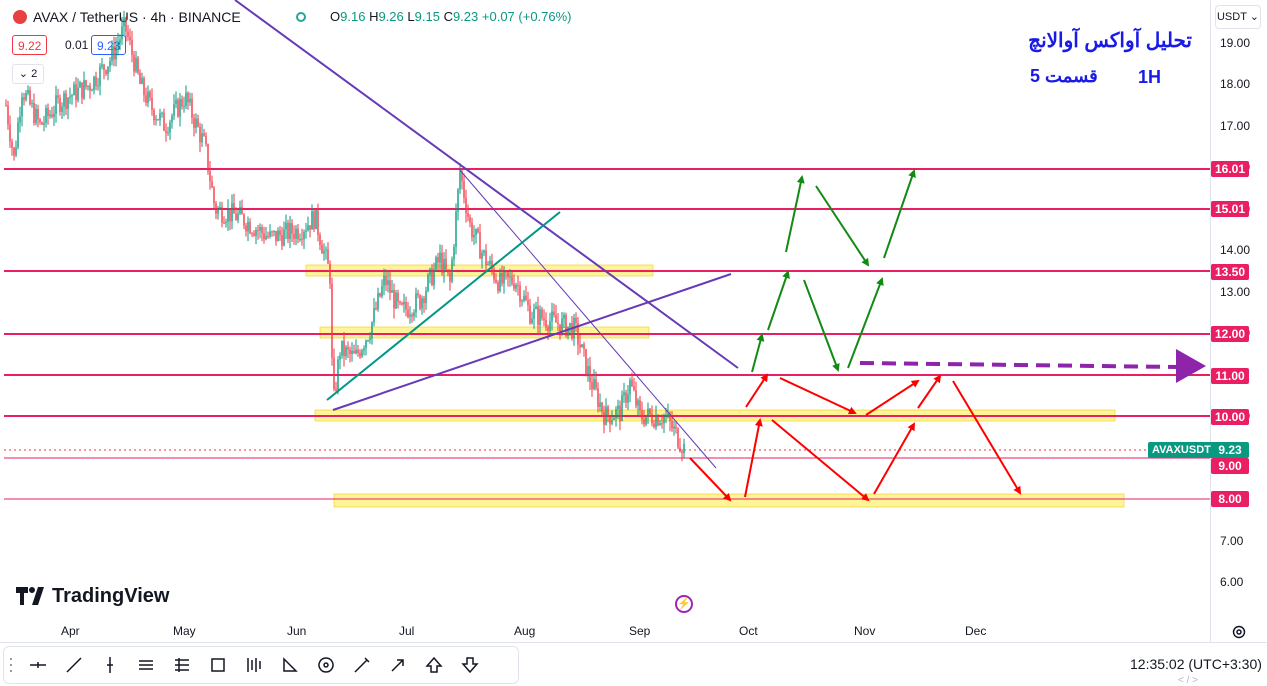 The image size is (1267, 686). I want to click on trendline-icon, so click(74, 665).